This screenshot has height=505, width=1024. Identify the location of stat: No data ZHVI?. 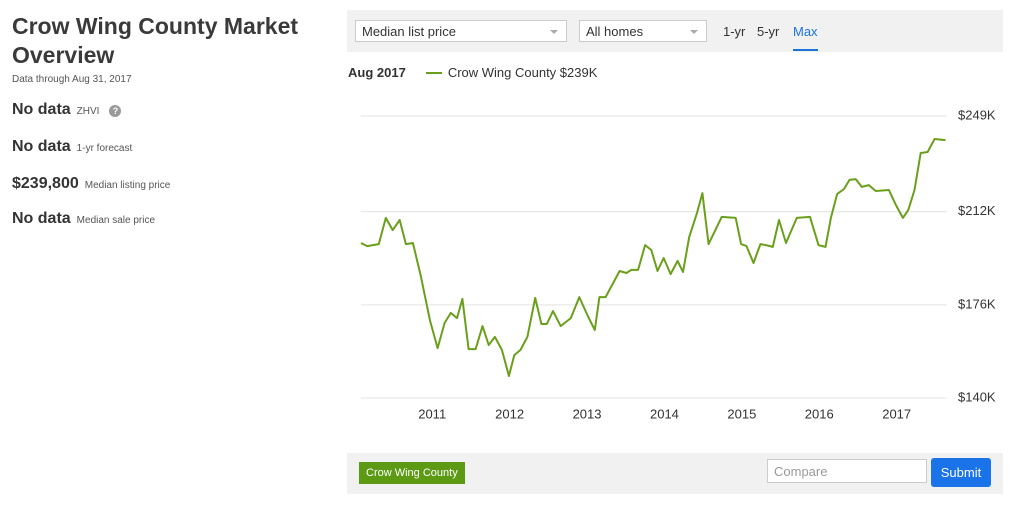
(67, 110).